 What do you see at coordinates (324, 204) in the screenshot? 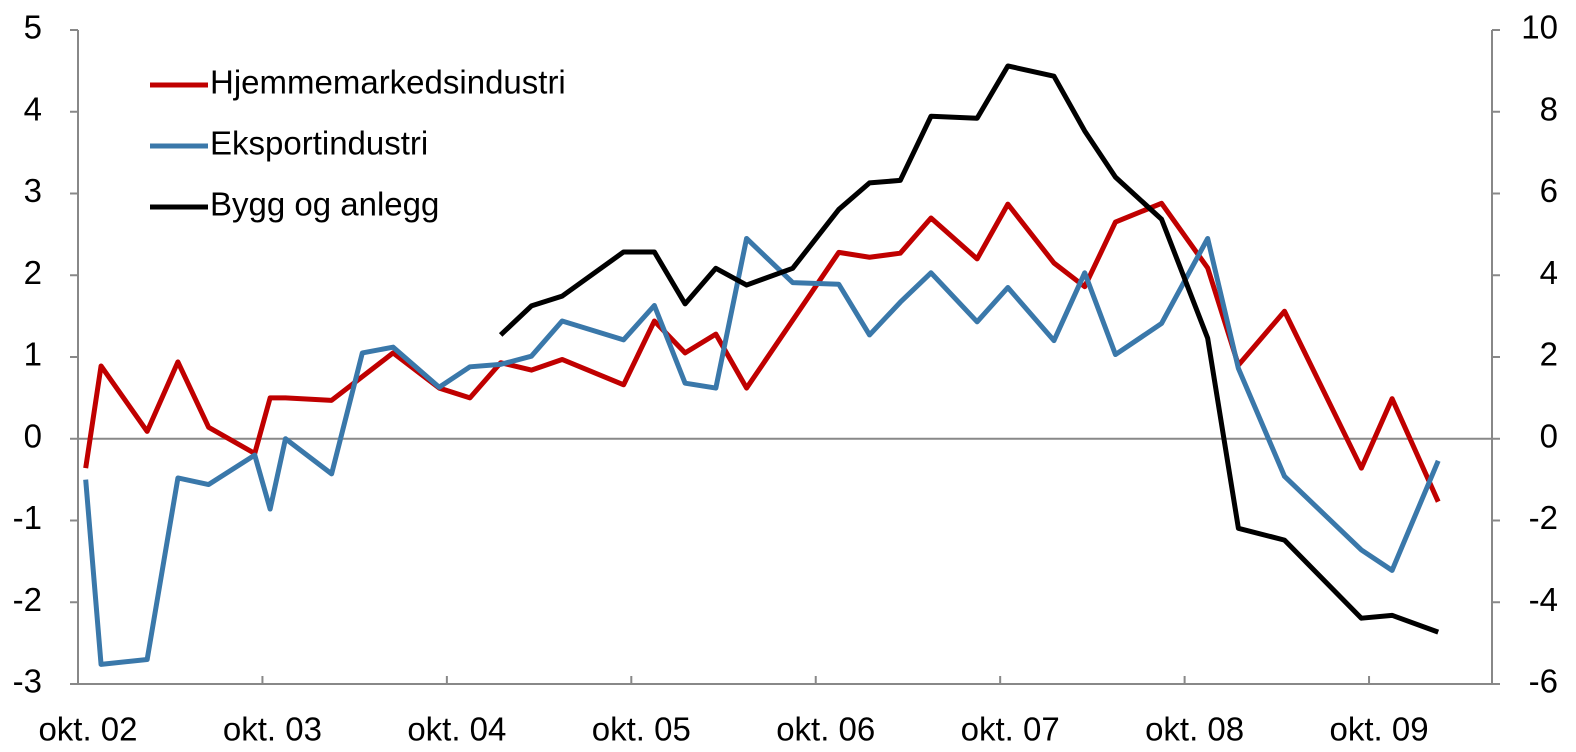
I see `legend-label: Bygg og anlegg` at bounding box center [324, 204].